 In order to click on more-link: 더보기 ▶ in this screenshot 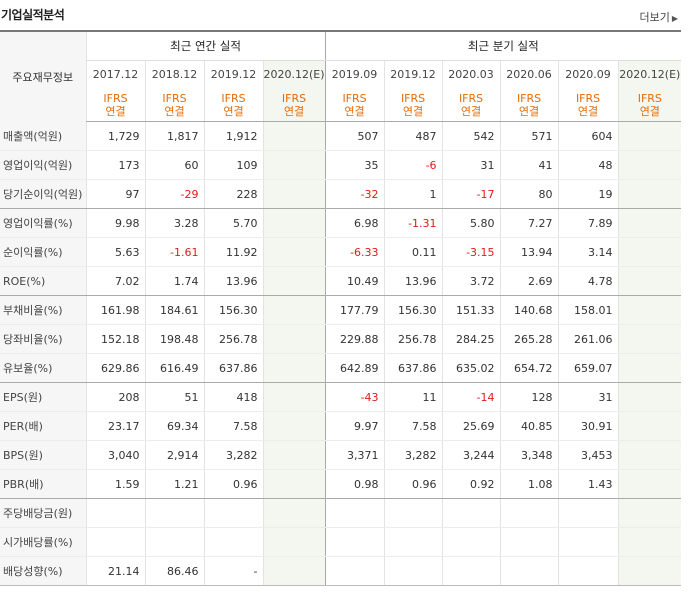, I will do `click(658, 17)`.